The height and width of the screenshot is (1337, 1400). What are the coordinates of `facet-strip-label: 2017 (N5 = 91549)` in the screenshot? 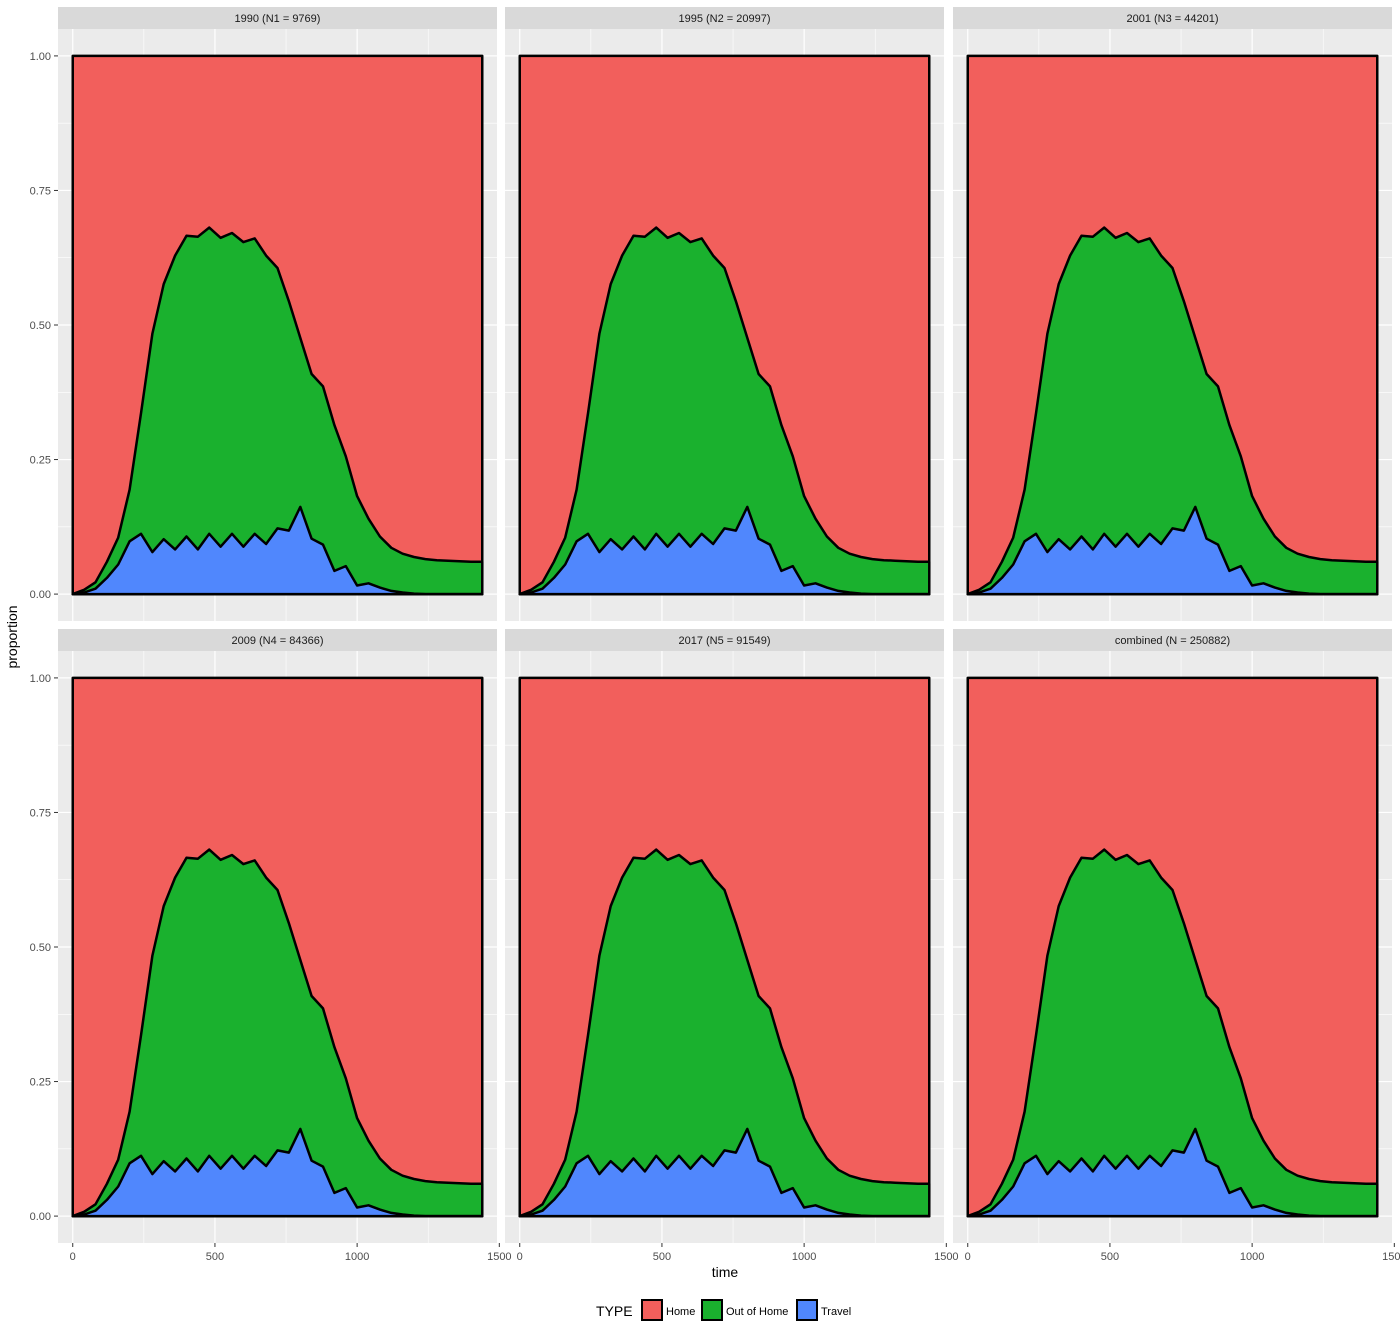 It's located at (724, 641).